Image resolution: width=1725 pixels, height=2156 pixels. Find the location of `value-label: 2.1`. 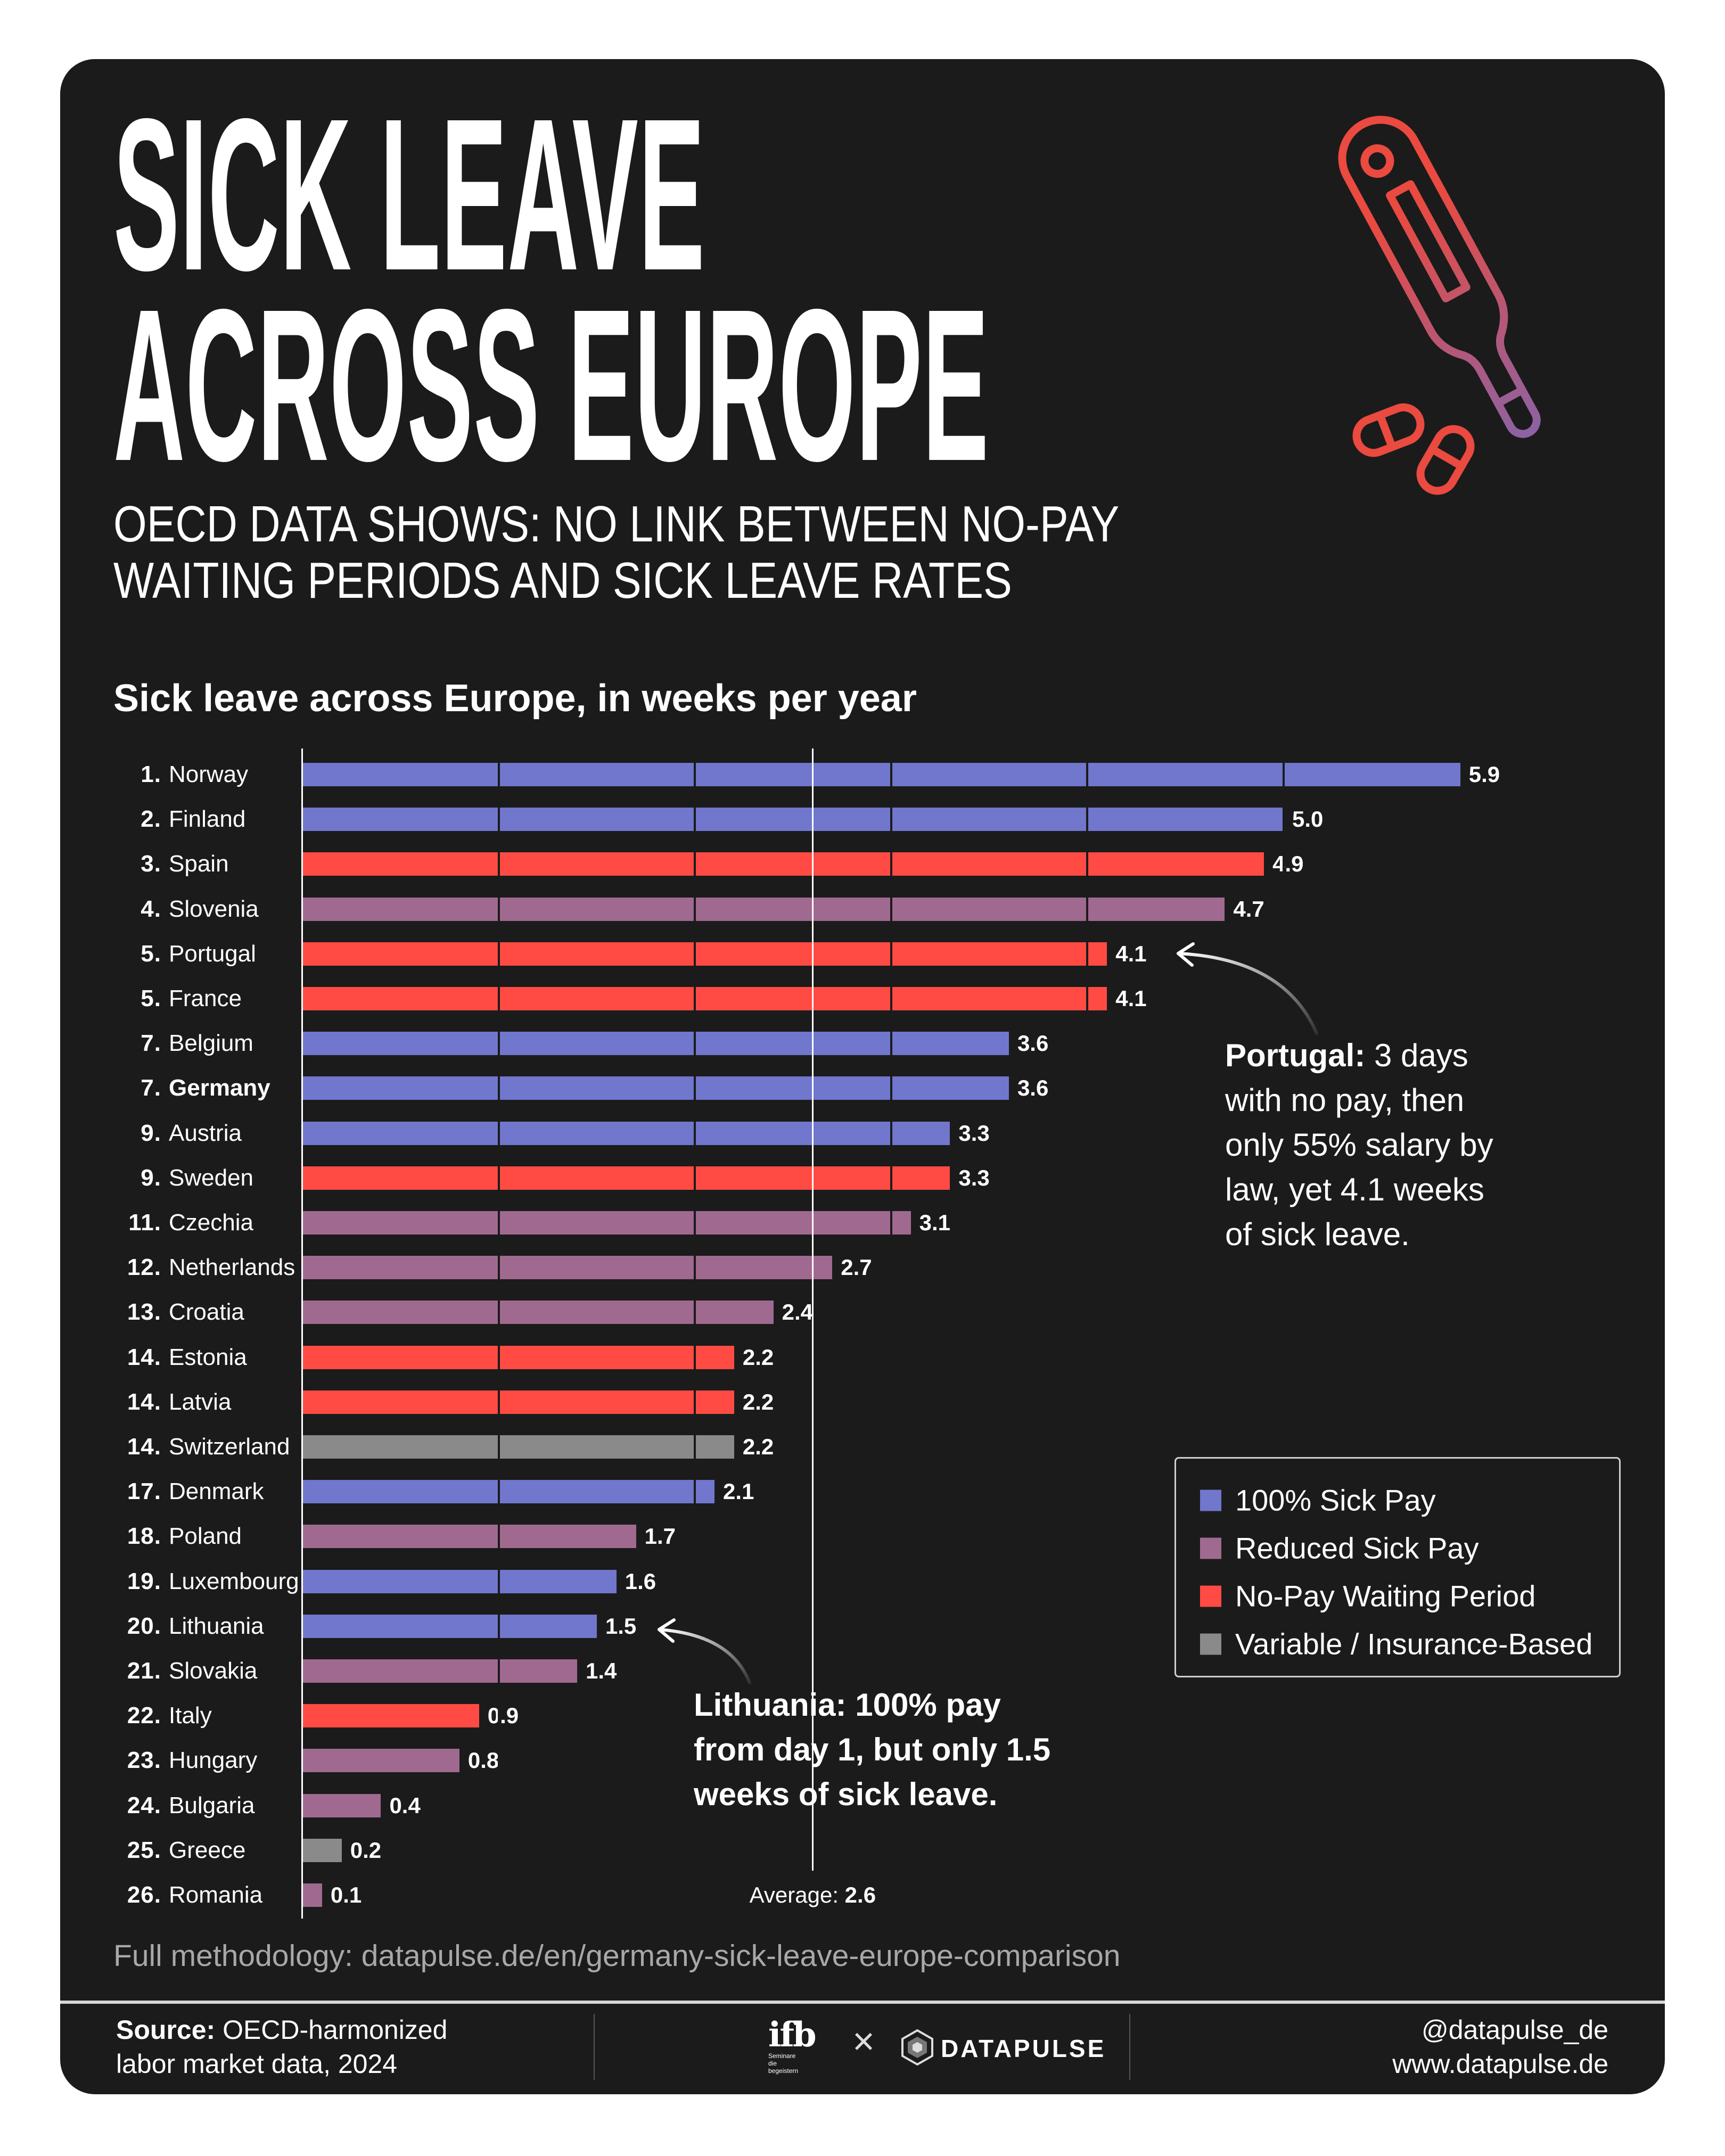

value-label: 2.1 is located at coordinates (739, 1491).